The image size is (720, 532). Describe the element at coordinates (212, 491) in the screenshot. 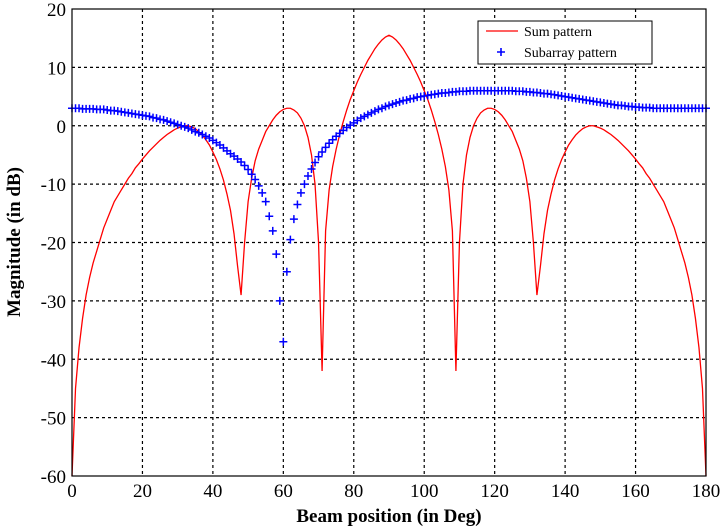

I see `x-tick-label: 40` at that location.